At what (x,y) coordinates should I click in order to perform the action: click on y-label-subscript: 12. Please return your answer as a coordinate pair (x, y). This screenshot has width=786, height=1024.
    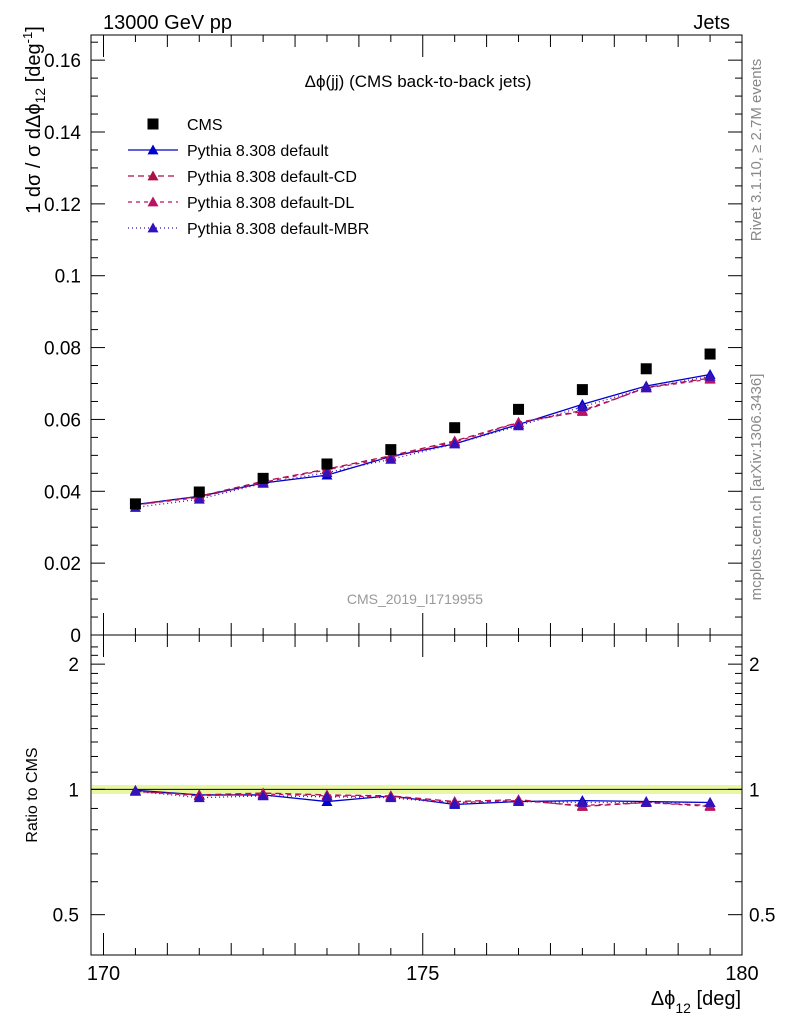
    Looking at the image, I should click on (40, 96).